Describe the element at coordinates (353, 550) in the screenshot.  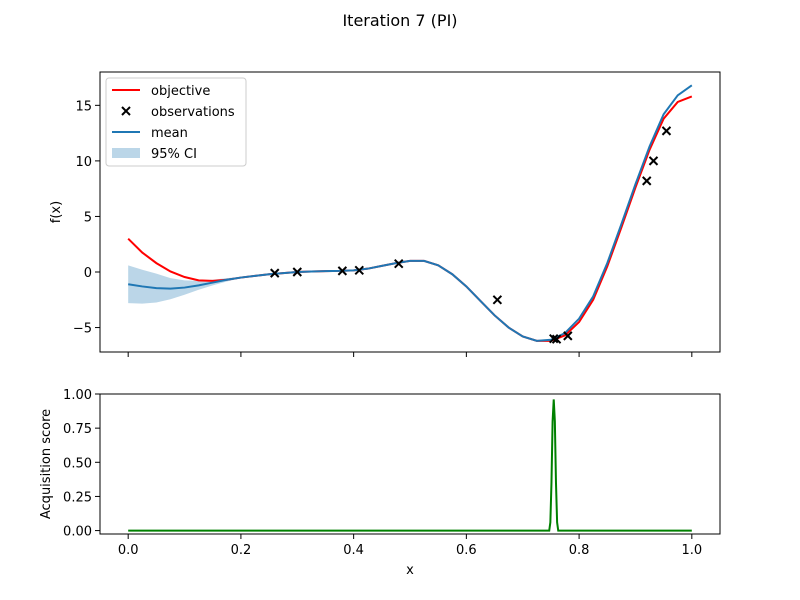
I see `acquisition-x-tick-label: 0.4` at that location.